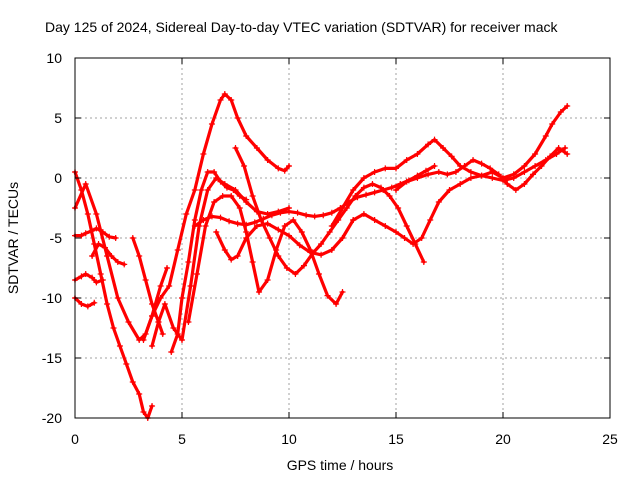 The height and width of the screenshot is (480, 640). Describe the element at coordinates (54, 58) in the screenshot. I see `y-tick-label: 10` at that location.